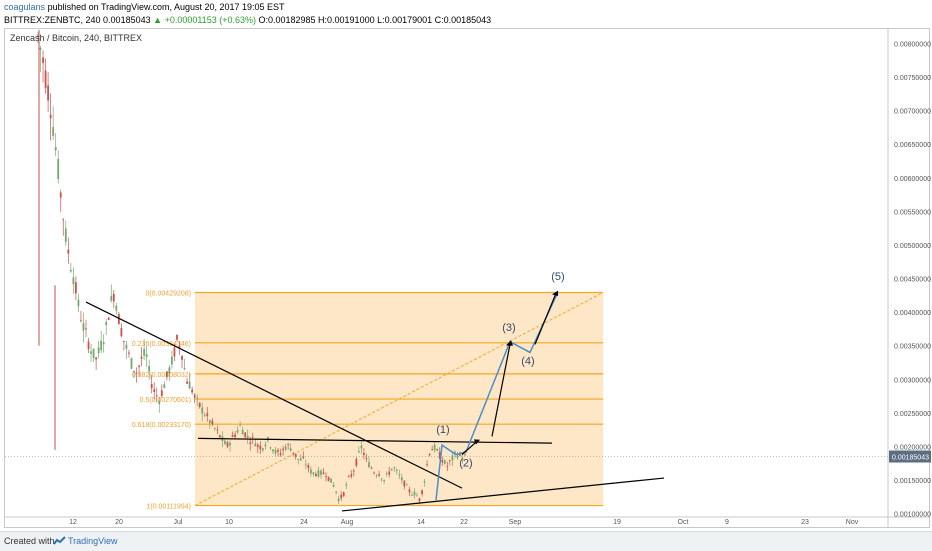 Image resolution: width=932 pixels, height=551 pixels. What do you see at coordinates (466, 541) in the screenshot?
I see `footer-bar: Created with TradingView` at bounding box center [466, 541].